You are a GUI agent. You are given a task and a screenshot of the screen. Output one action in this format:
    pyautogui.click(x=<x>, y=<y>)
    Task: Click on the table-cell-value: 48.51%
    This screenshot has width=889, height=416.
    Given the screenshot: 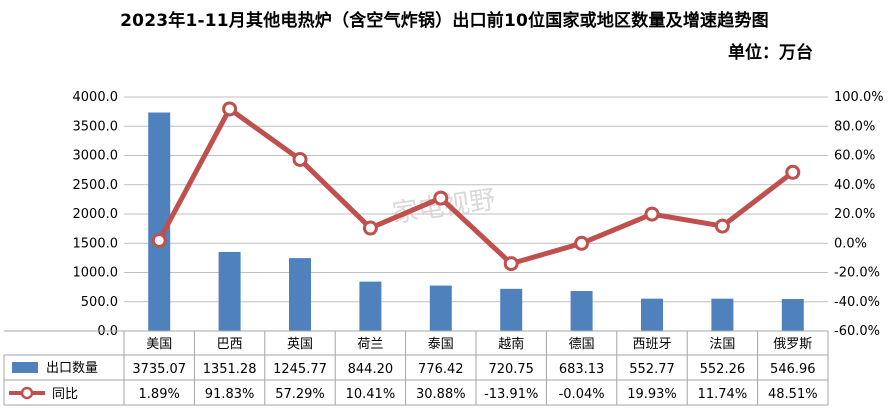 What is the action you would take?
    pyautogui.click(x=793, y=394)
    